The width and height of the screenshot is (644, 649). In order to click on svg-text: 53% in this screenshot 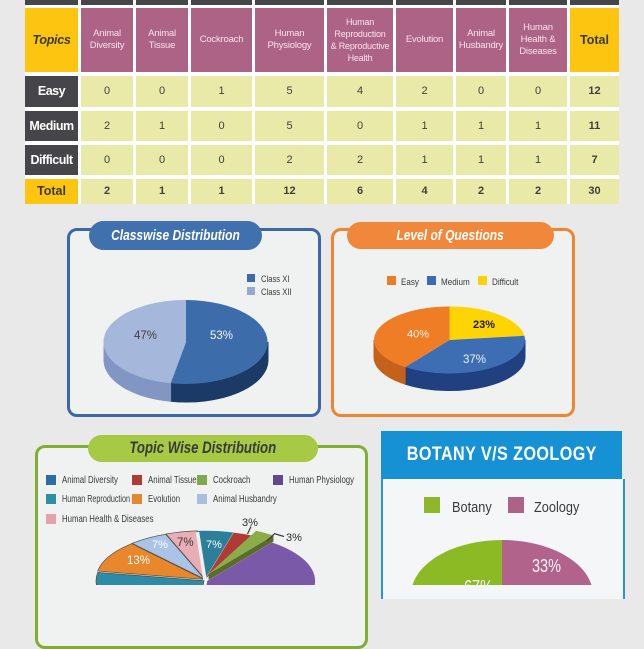, I will do `click(221, 336)`.